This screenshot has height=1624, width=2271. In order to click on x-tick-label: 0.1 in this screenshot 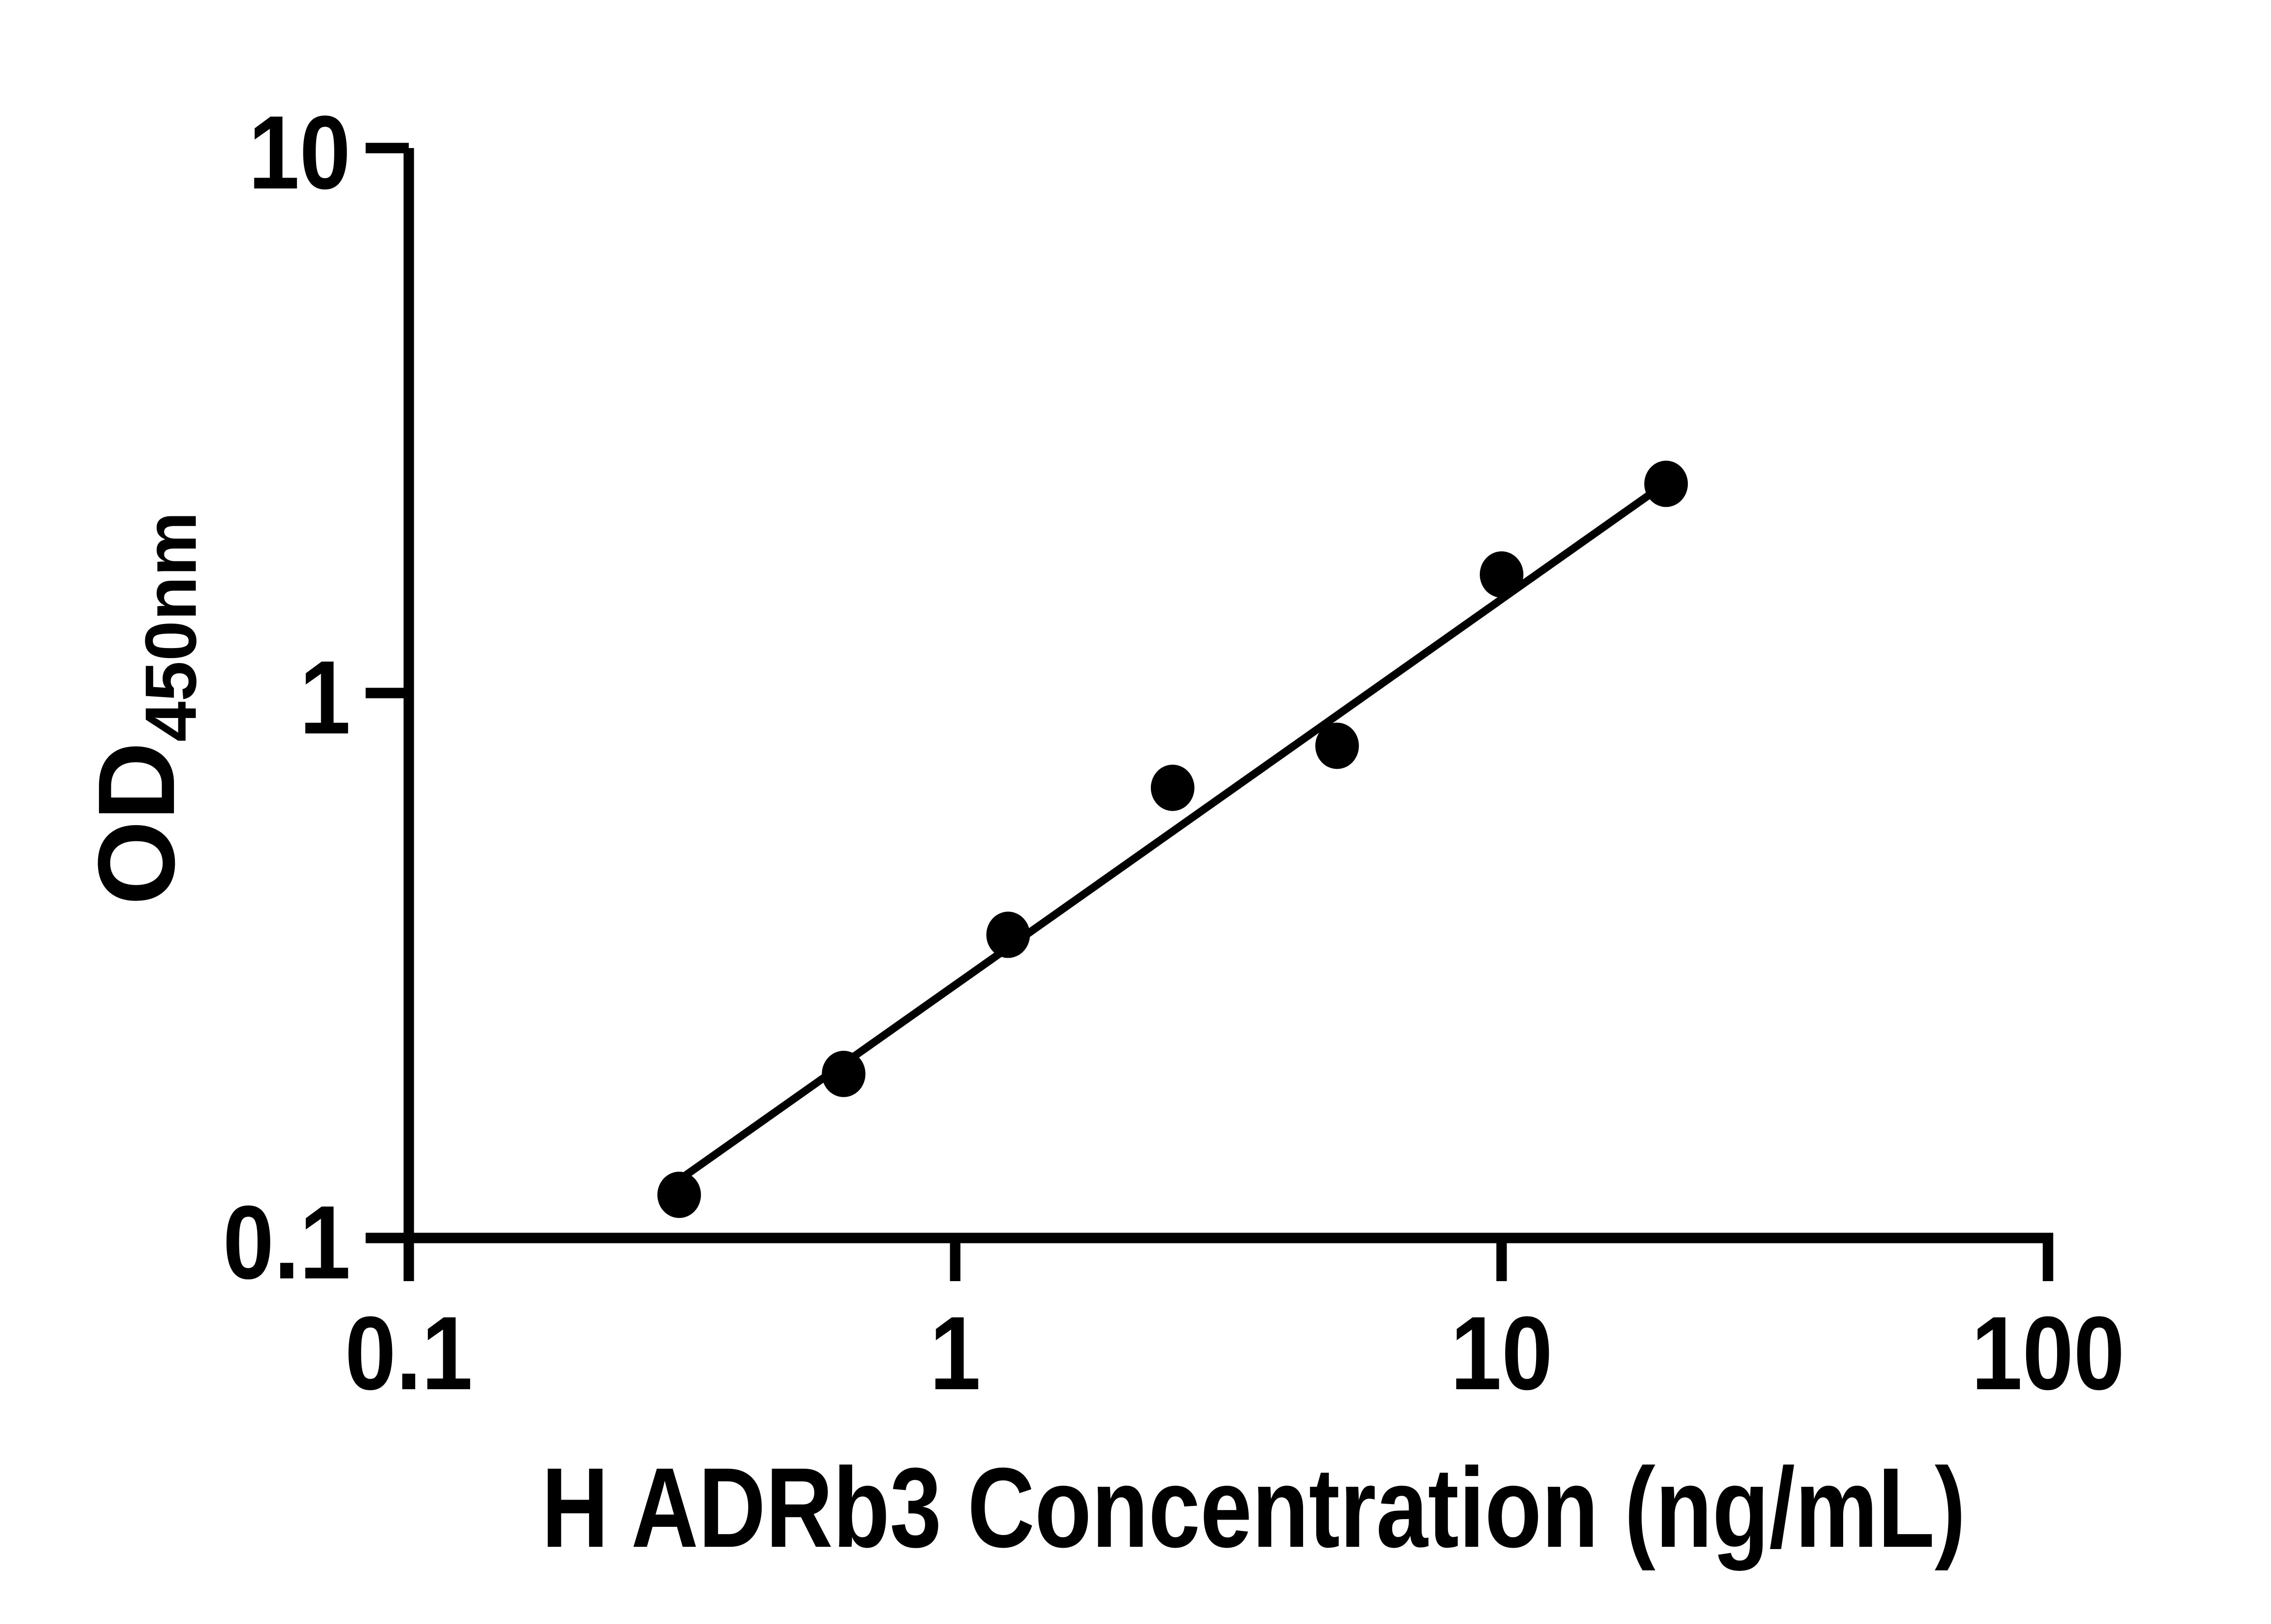, I will do `click(409, 1353)`.